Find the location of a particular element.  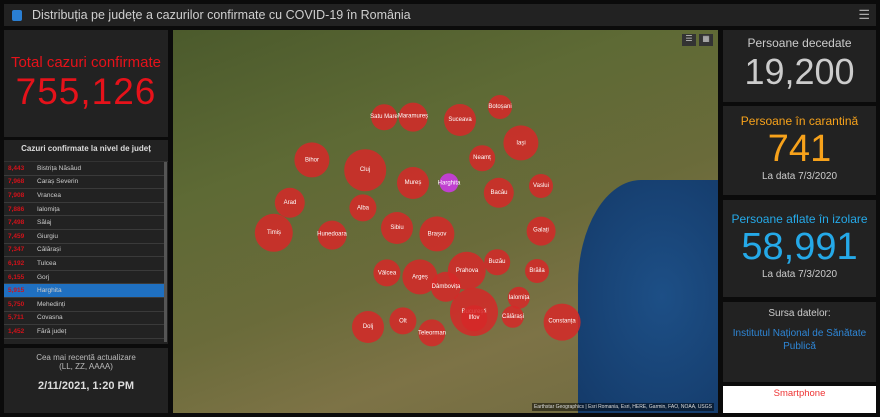

county-marker-label: Constanța is located at coordinates (562, 321).